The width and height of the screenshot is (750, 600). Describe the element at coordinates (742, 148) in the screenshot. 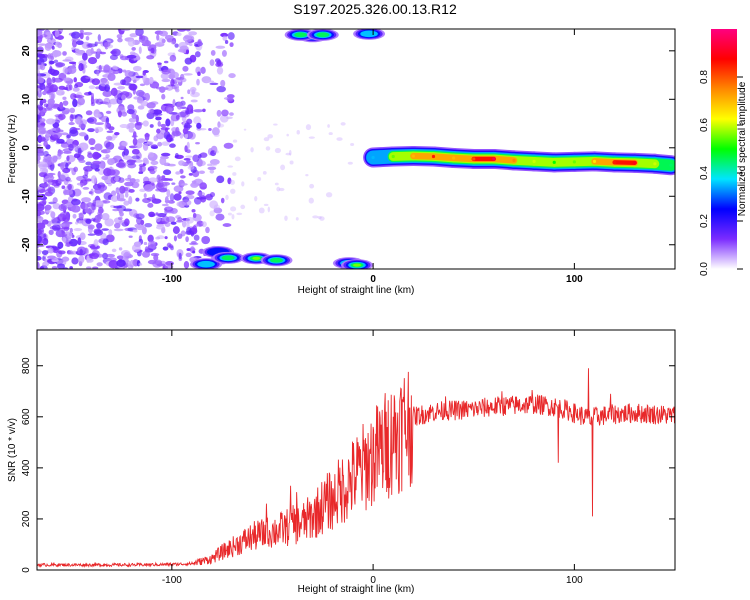

I see `colorbar-label: Normalized spectral amplitude` at that location.